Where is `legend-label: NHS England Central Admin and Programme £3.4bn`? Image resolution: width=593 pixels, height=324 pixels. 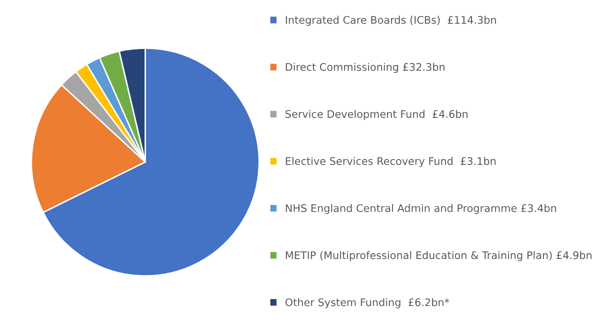 legend-label: NHS England Central Admin and Programme £3.4bn is located at coordinates (421, 209).